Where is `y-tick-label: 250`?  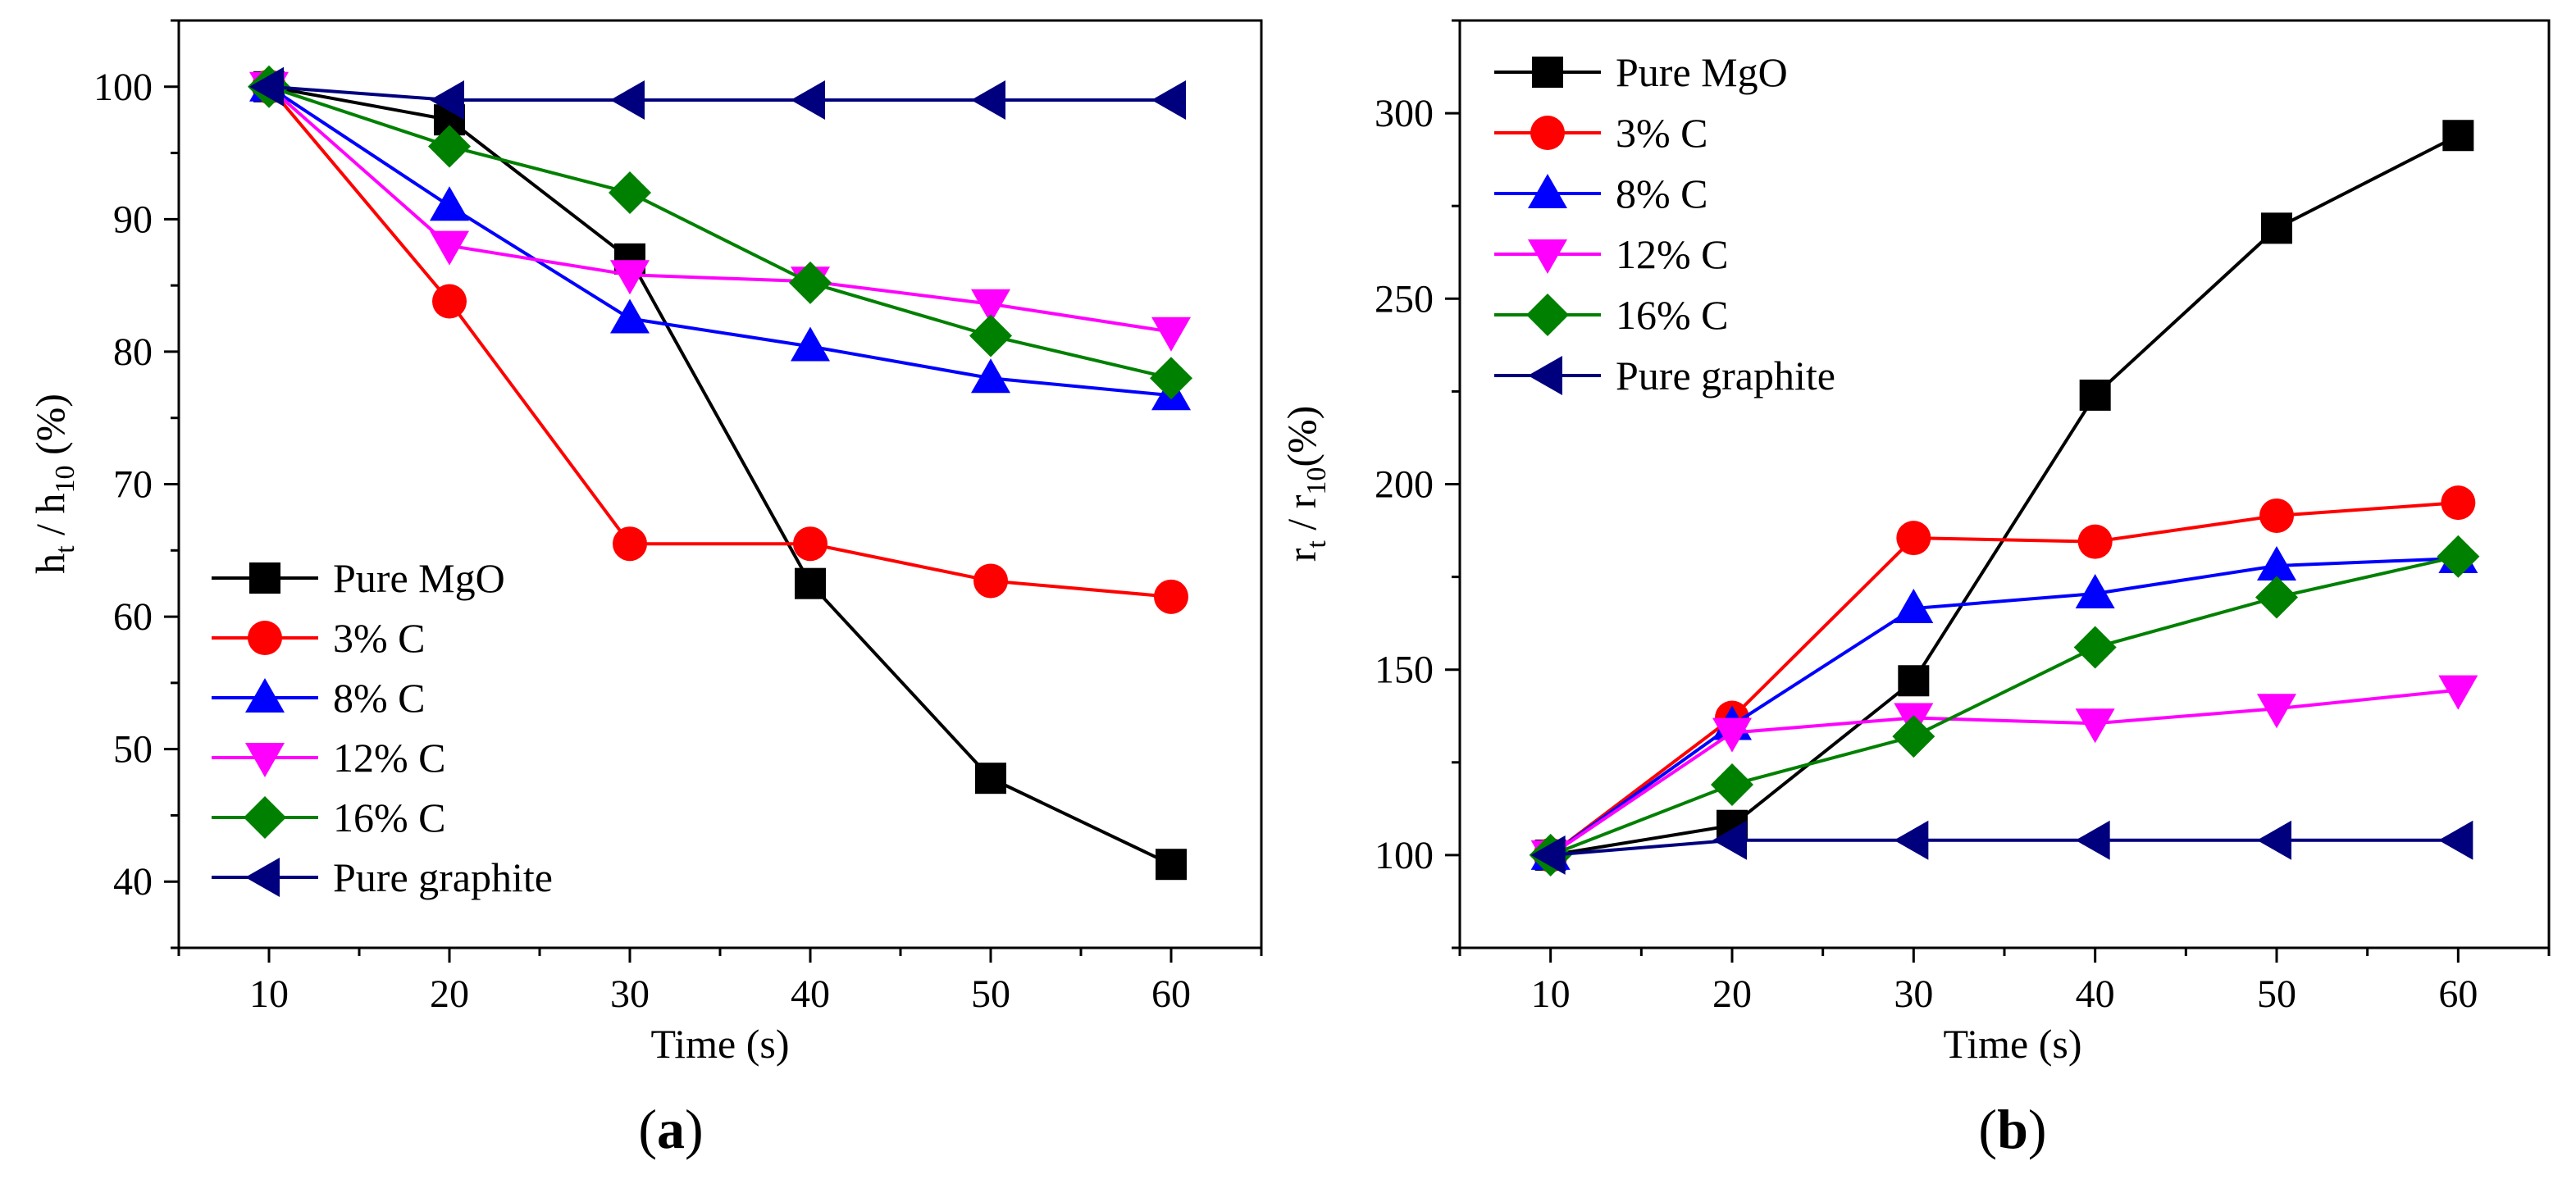
y-tick-label: 250 is located at coordinates (1404, 299).